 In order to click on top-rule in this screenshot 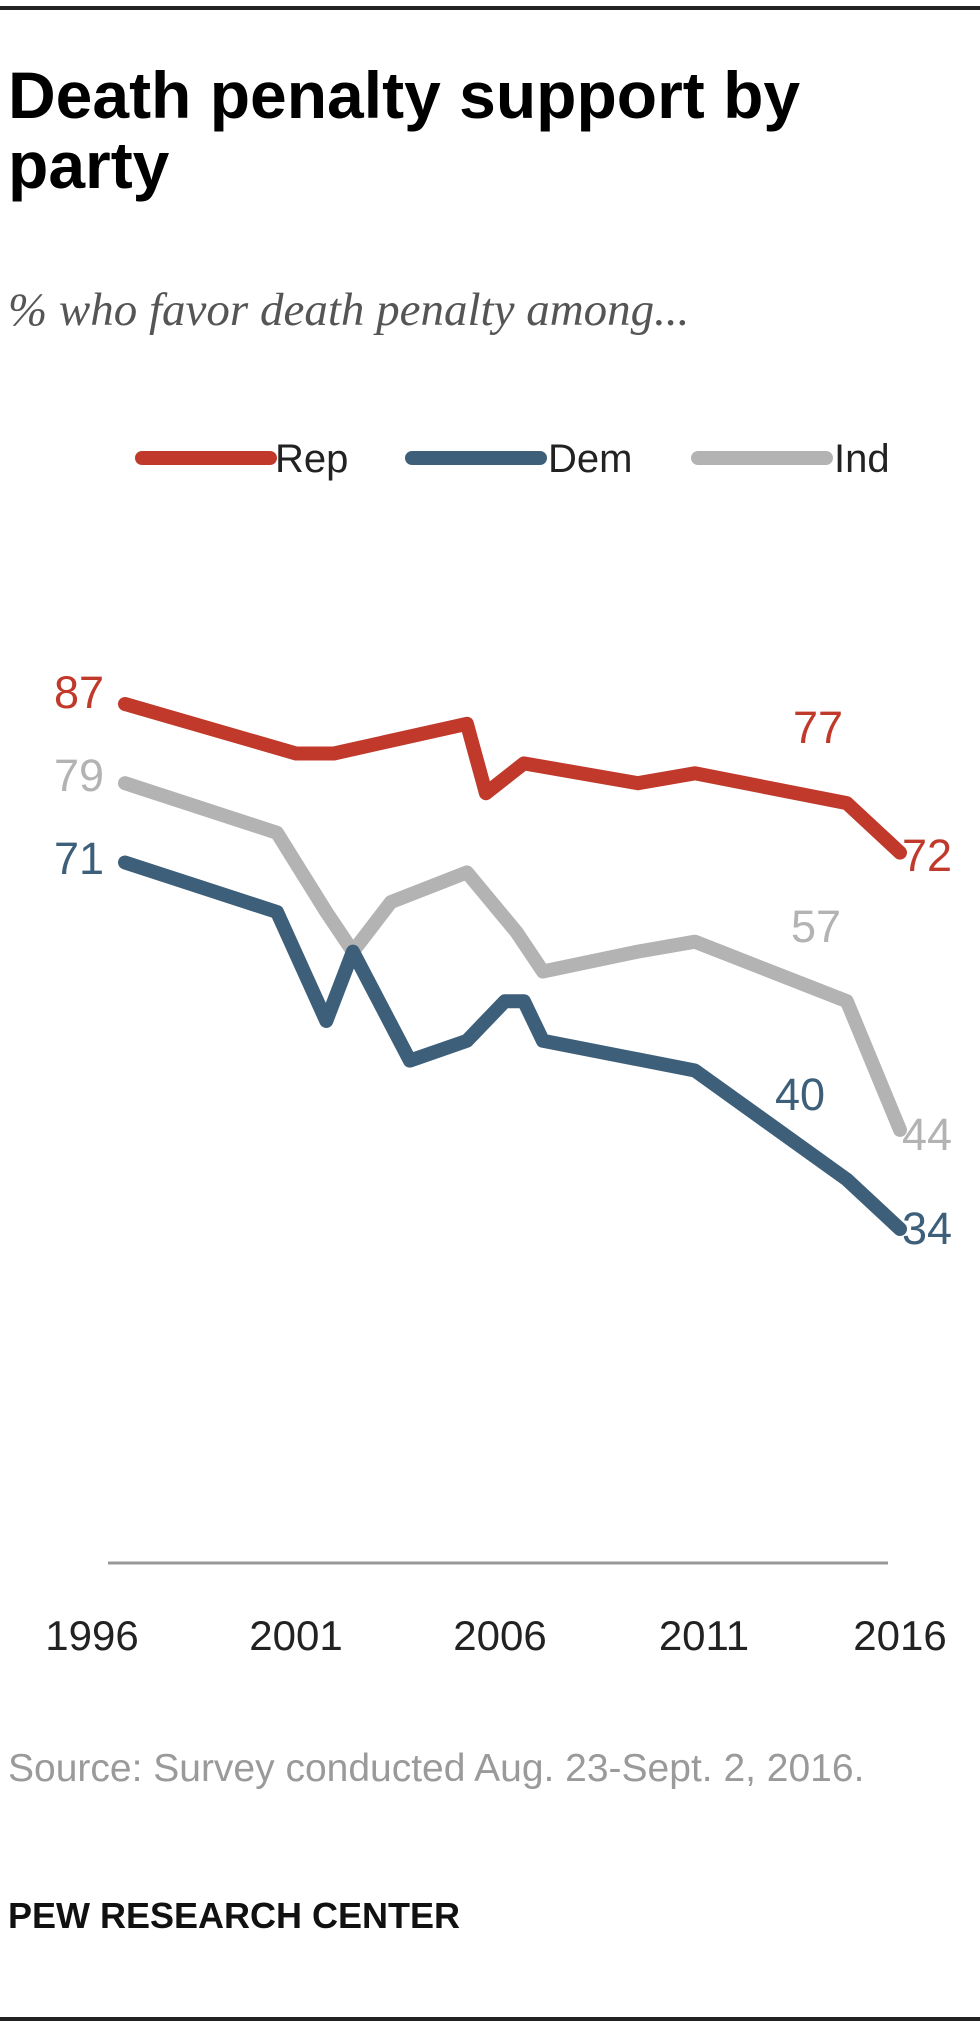, I will do `click(490, 8)`.